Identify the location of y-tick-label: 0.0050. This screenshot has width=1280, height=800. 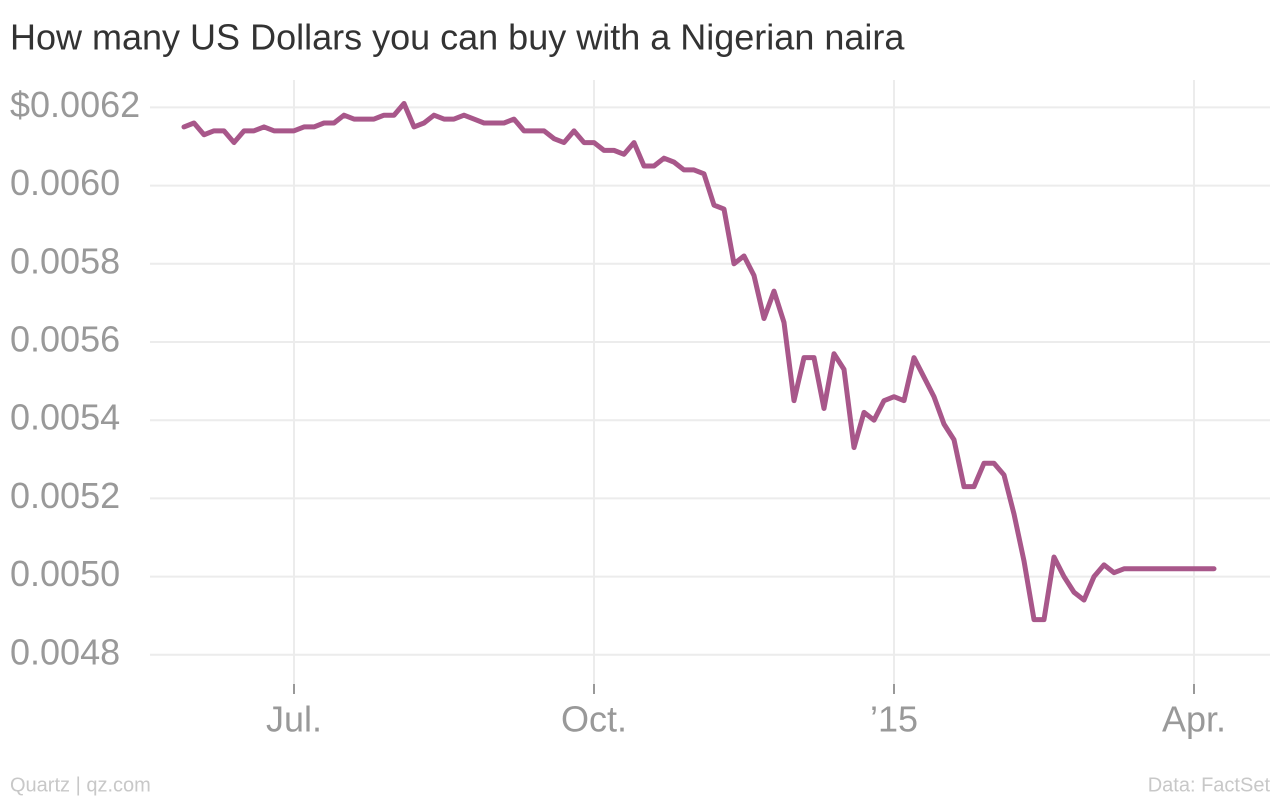
(65, 573).